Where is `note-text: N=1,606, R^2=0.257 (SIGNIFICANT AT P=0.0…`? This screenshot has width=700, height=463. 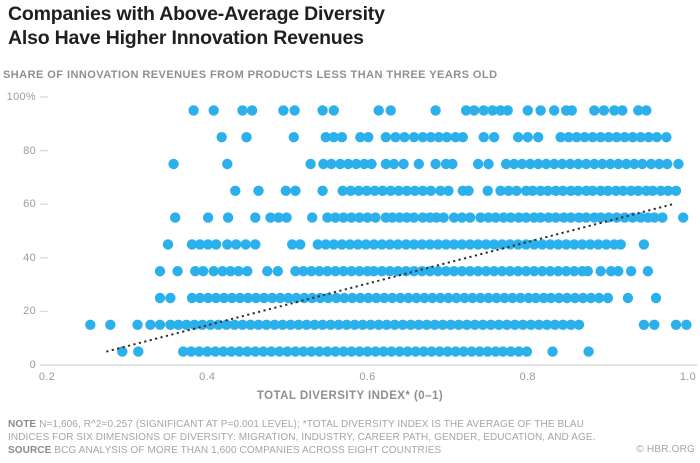
note-text: N=1,606, R^2=0.257 (SIGNIFICANT AT P=0.0… is located at coordinates (302, 431).